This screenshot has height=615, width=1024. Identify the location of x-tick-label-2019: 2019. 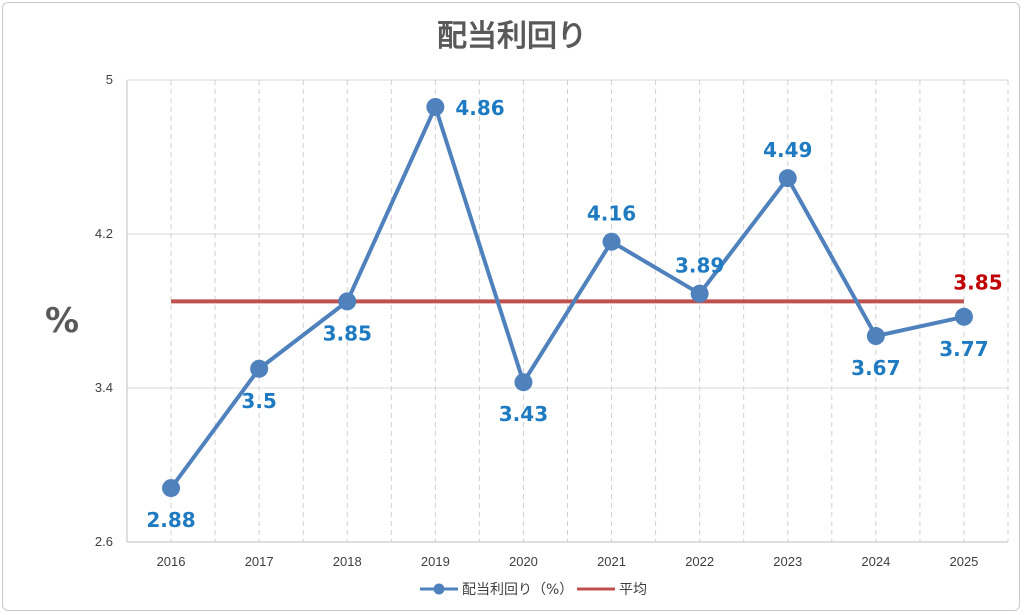
(435, 561).